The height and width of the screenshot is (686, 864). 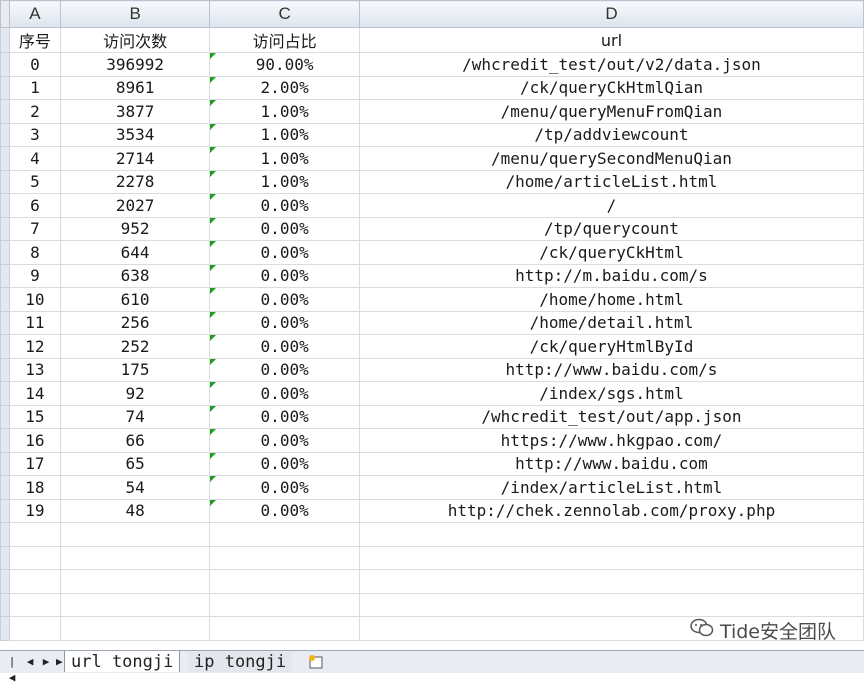 I want to click on table-cell: 1, so click(x=34, y=87).